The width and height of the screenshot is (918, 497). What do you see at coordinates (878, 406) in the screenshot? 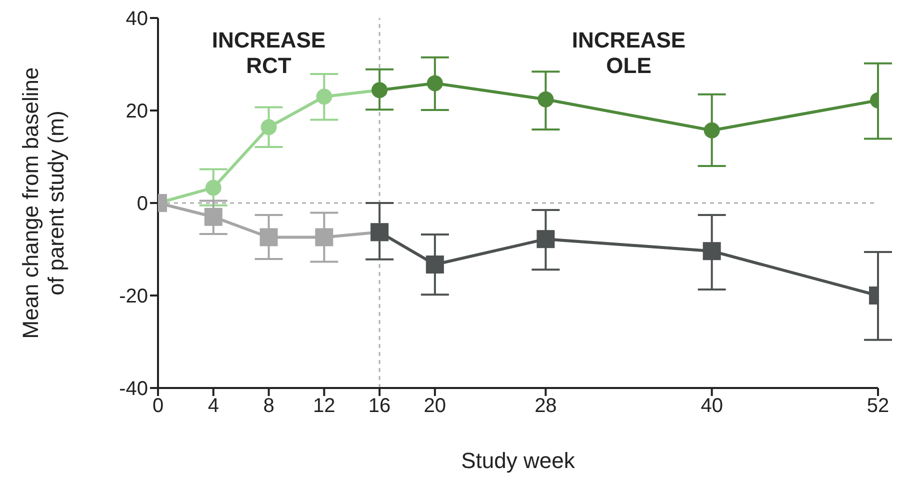
I see `x-tick-label: 52` at bounding box center [878, 406].